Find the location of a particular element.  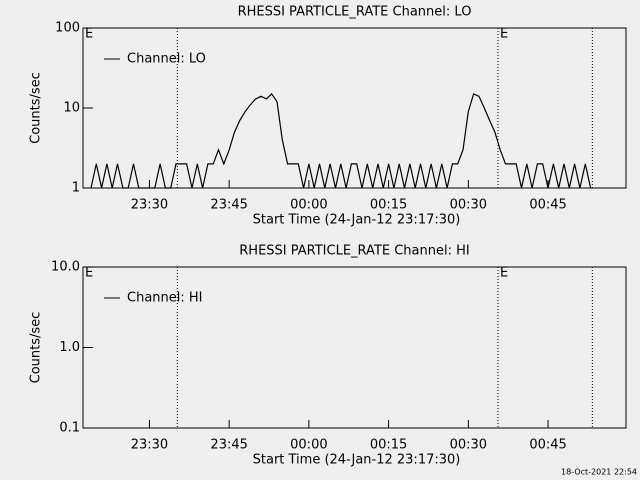

y-tick-label: 10.0 is located at coordinates (65, 267).